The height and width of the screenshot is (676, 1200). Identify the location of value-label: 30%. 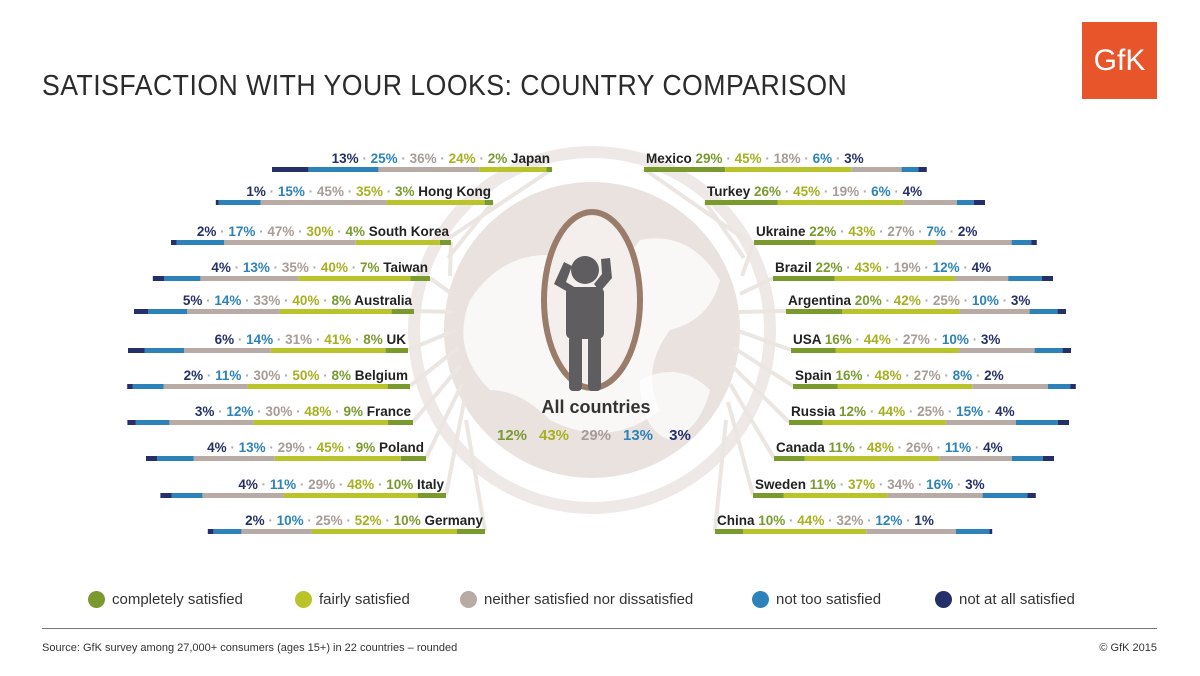
(278, 411).